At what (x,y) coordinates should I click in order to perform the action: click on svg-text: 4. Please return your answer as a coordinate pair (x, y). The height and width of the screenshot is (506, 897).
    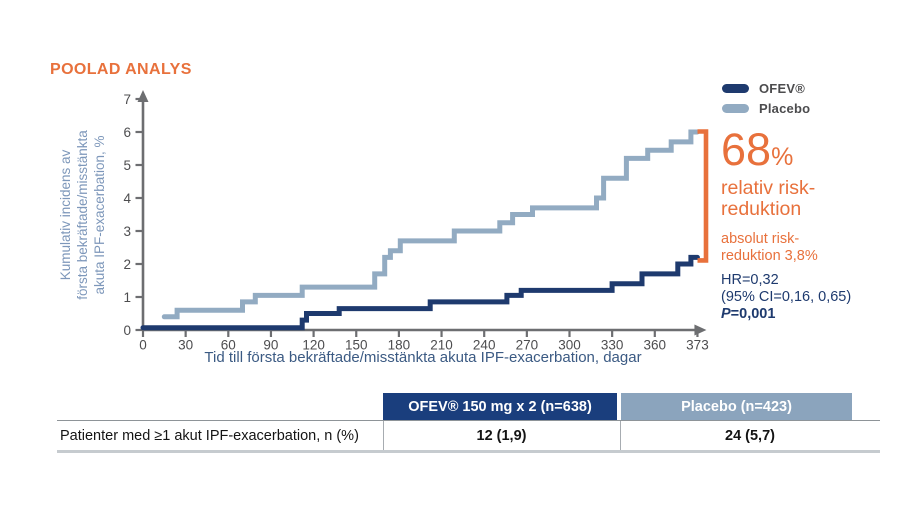
    Looking at the image, I should click on (127, 198).